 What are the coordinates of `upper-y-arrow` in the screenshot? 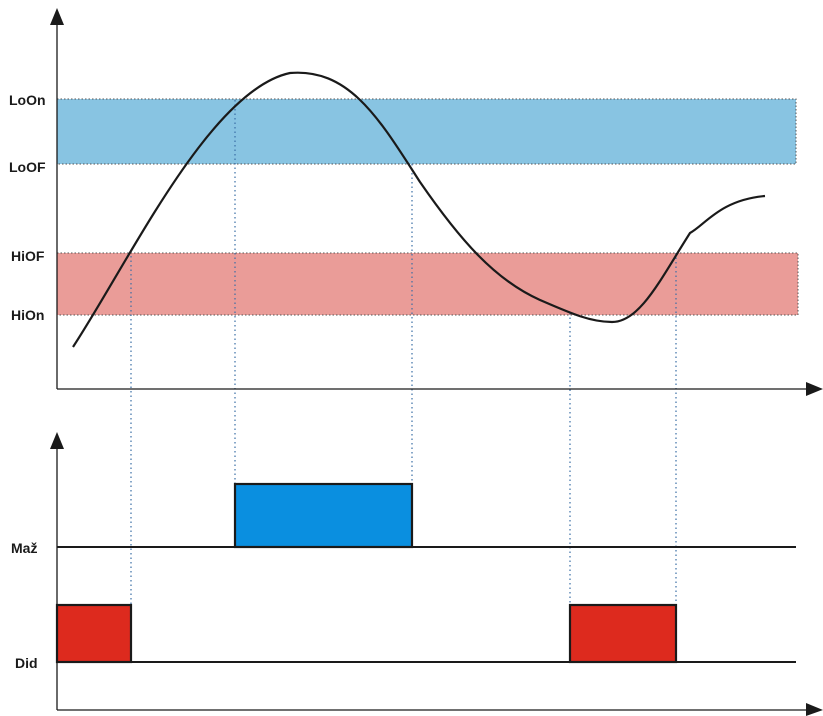 It's located at (57, 16).